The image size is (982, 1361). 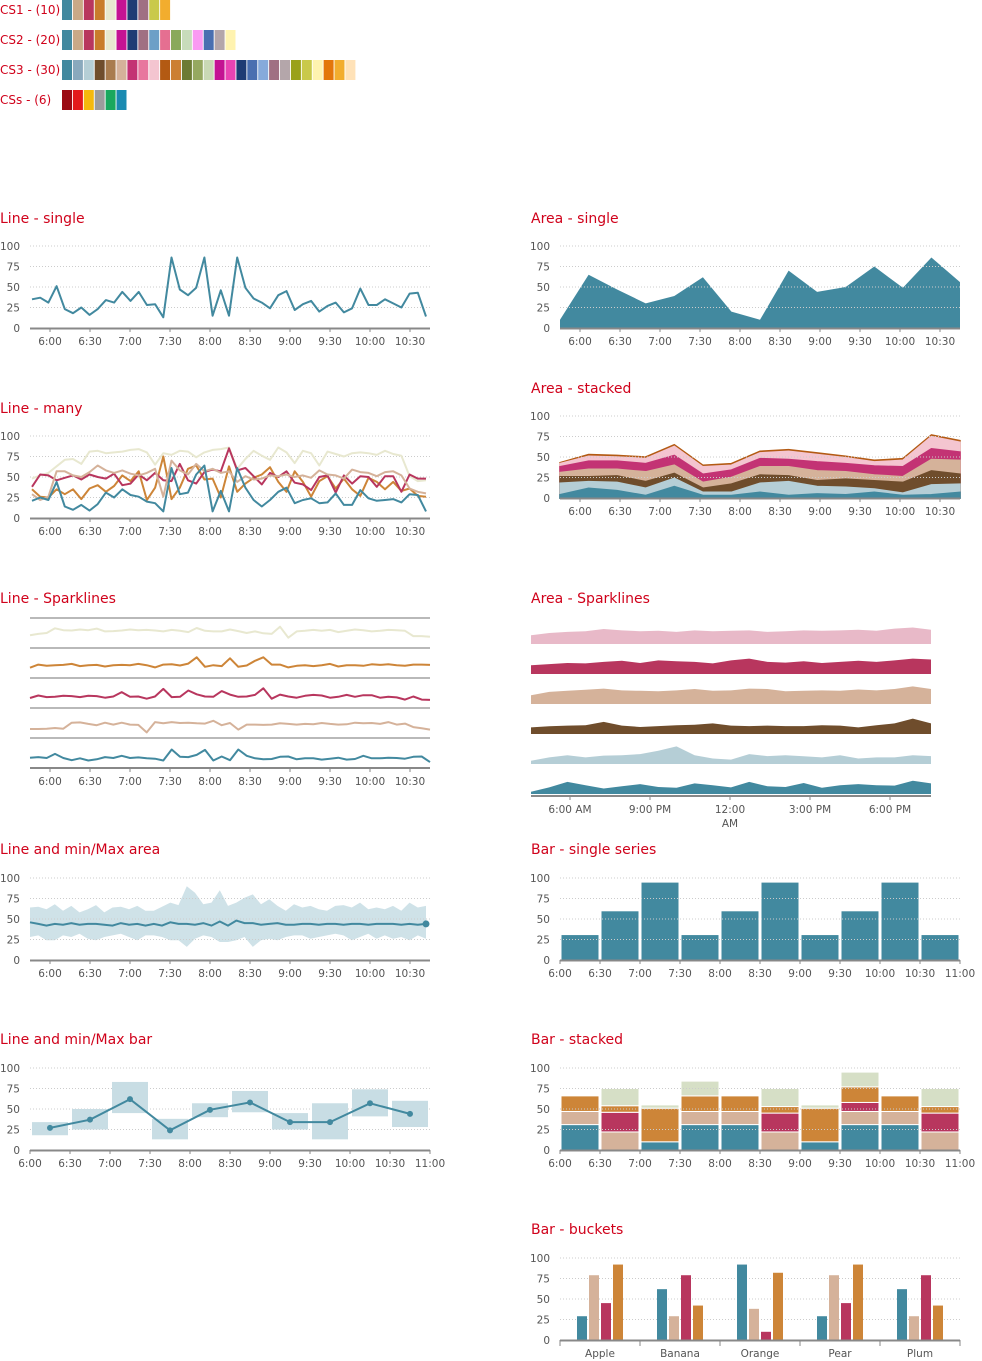 What do you see at coordinates (13, 941) in the screenshot?
I see `line-minmax-area-ytick: 25` at bounding box center [13, 941].